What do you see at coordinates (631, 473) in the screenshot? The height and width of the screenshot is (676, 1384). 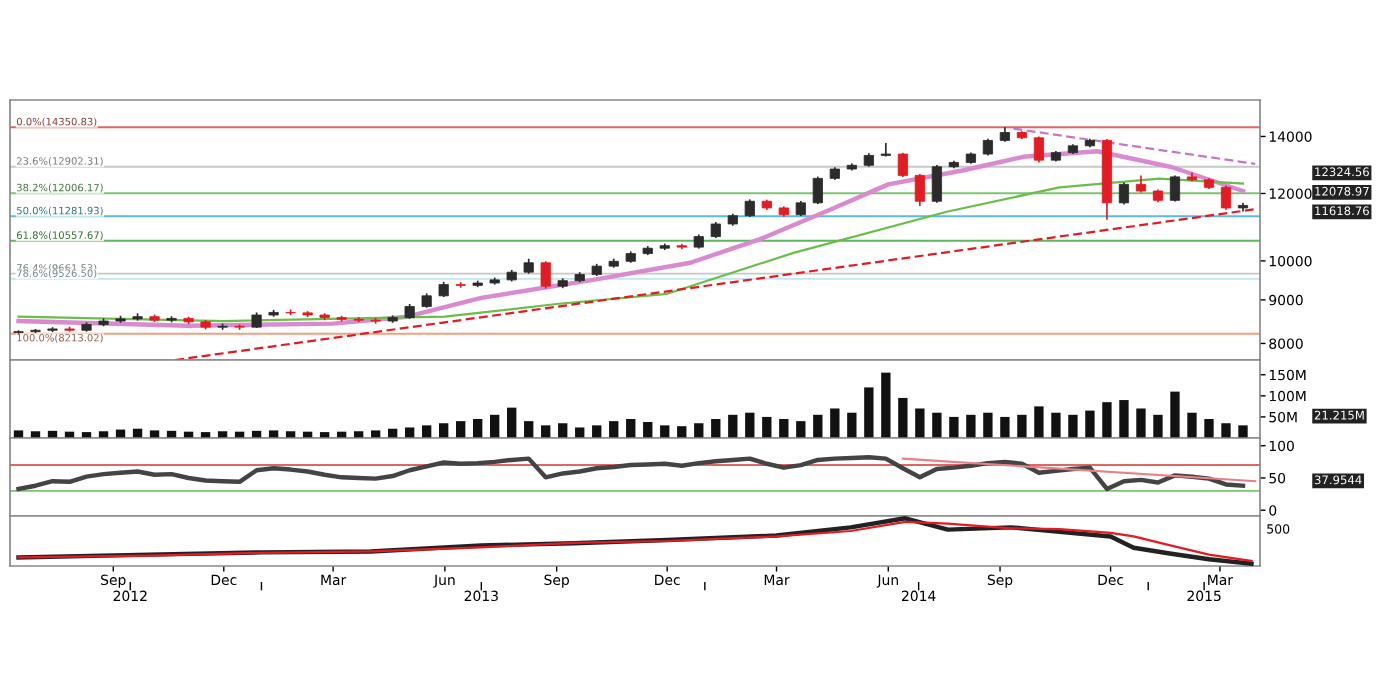 I see `line-series` at bounding box center [631, 473].